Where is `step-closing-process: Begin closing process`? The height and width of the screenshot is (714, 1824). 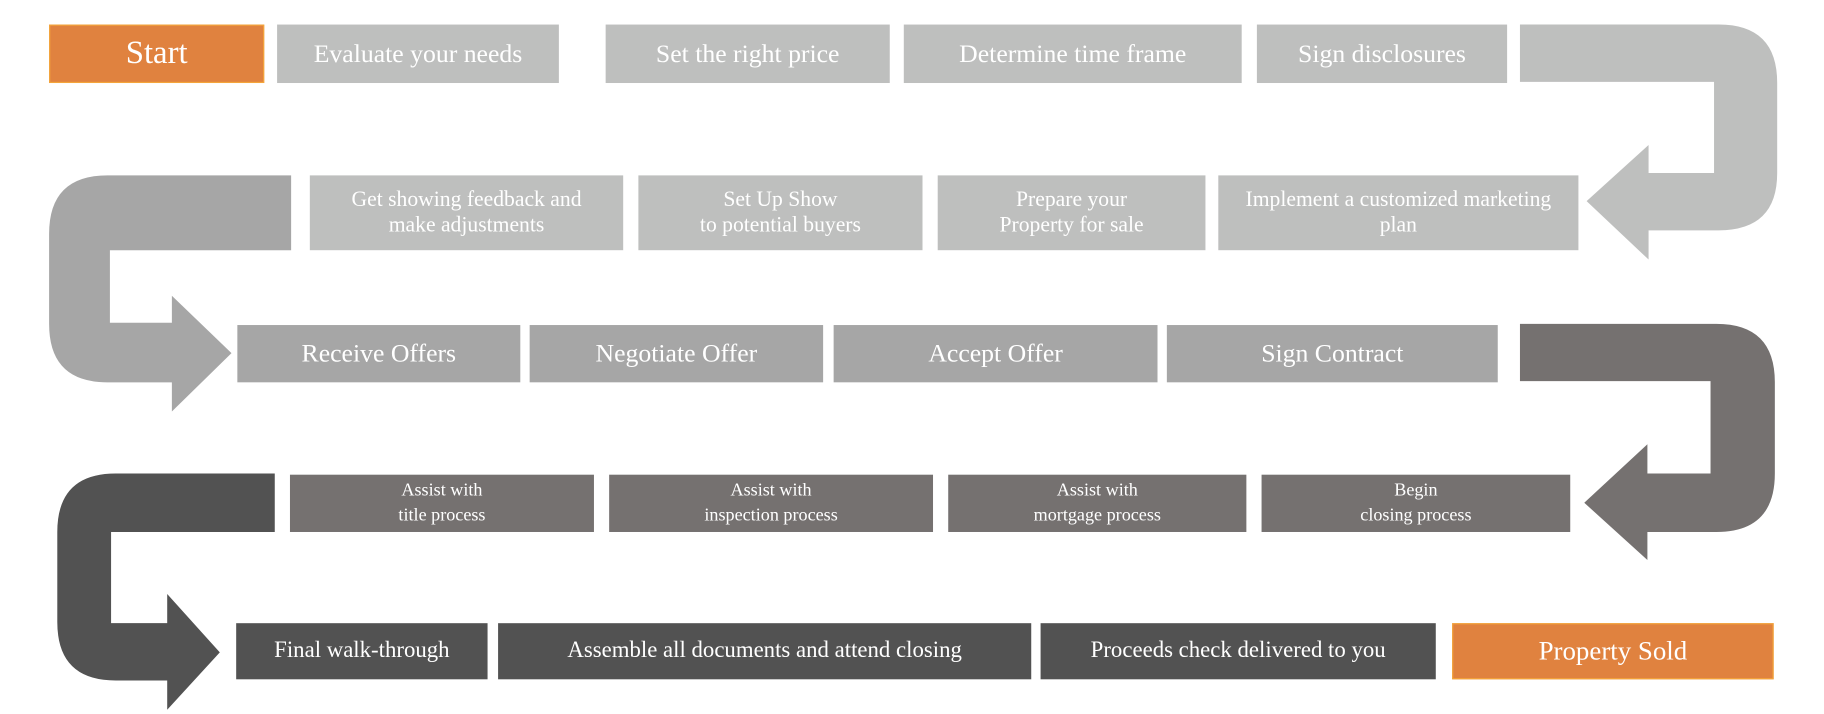 step-closing-process: Begin closing process is located at coordinates (1416, 503).